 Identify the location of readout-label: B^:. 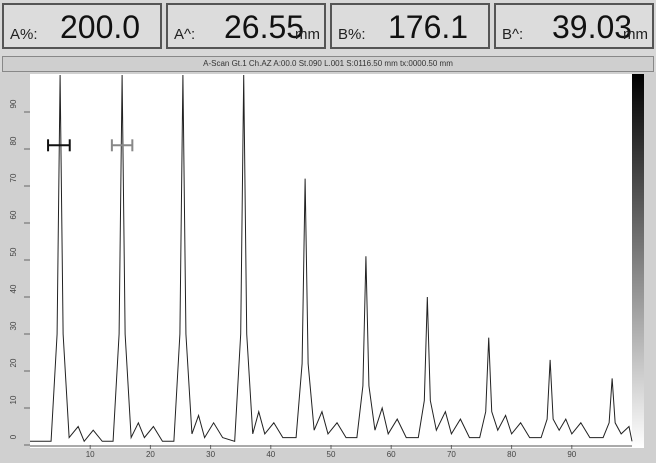
(513, 34).